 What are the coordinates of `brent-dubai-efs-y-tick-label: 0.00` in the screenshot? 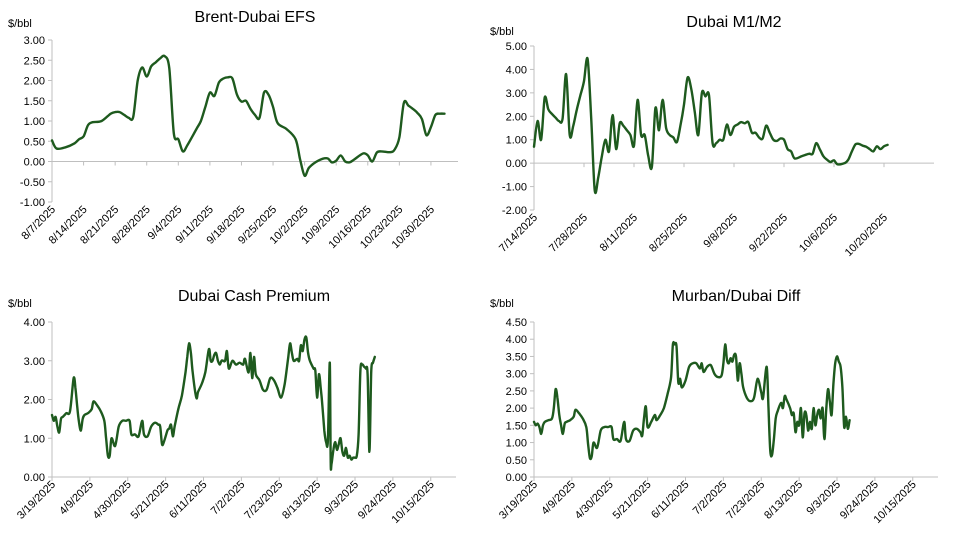 It's located at (34, 163).